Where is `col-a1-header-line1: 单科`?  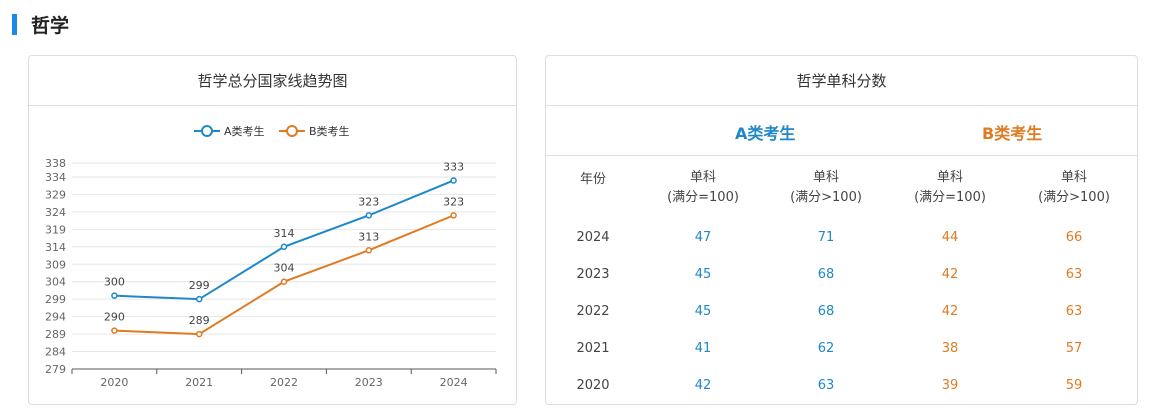 col-a1-header-line1: 单科 is located at coordinates (702, 177).